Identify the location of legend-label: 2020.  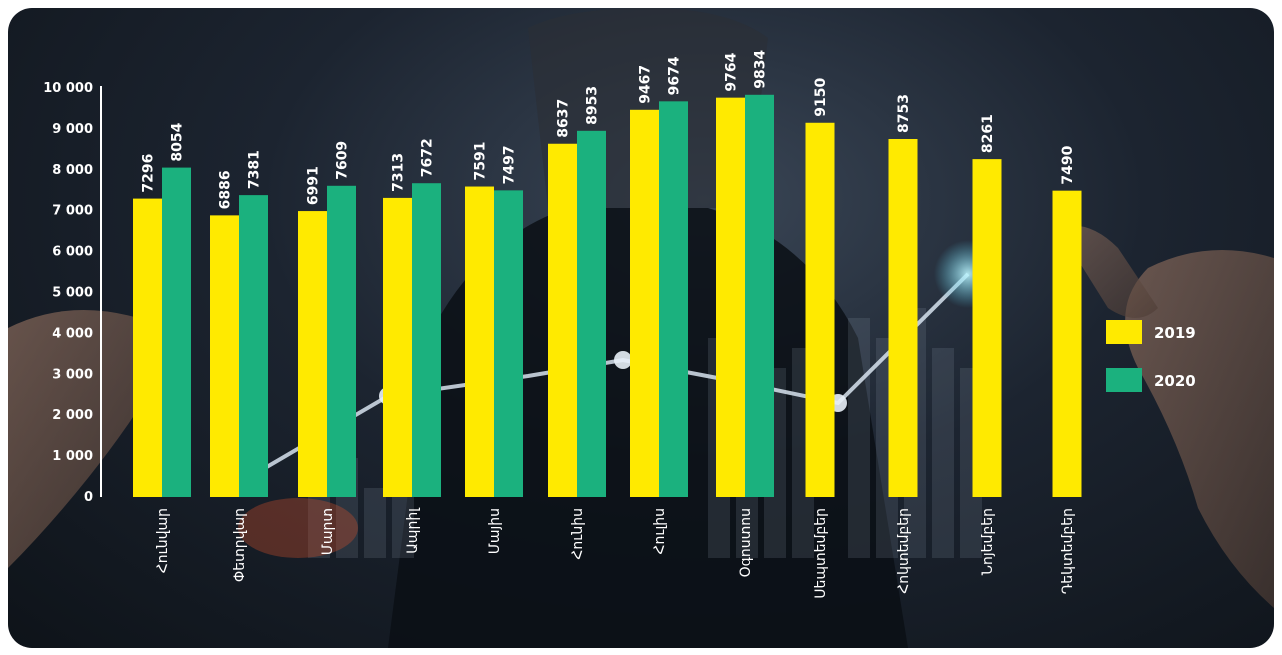
(1175, 381).